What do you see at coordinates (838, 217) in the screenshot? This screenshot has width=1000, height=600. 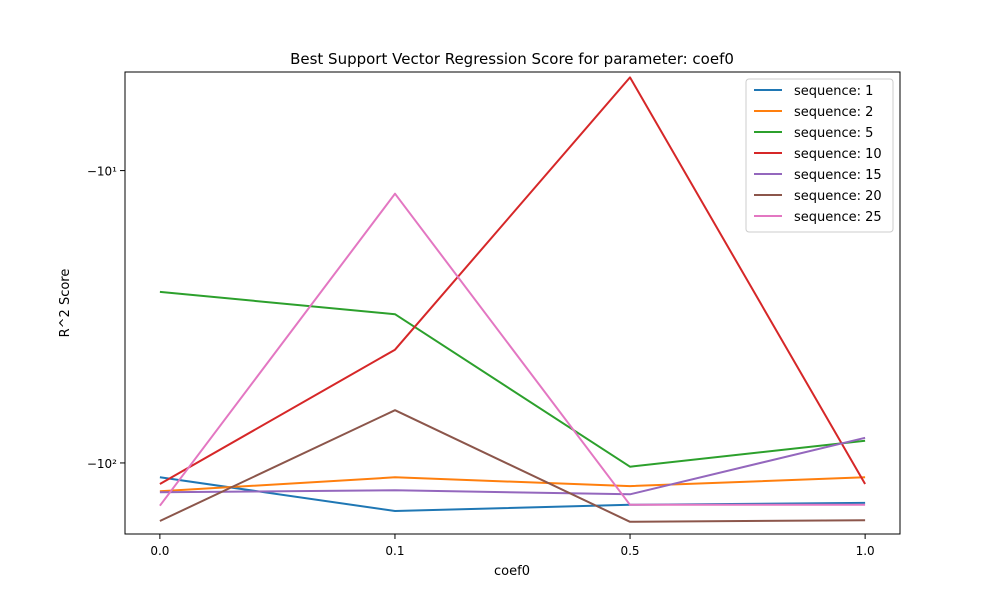 I see `legend-label: sequence: 25` at bounding box center [838, 217].